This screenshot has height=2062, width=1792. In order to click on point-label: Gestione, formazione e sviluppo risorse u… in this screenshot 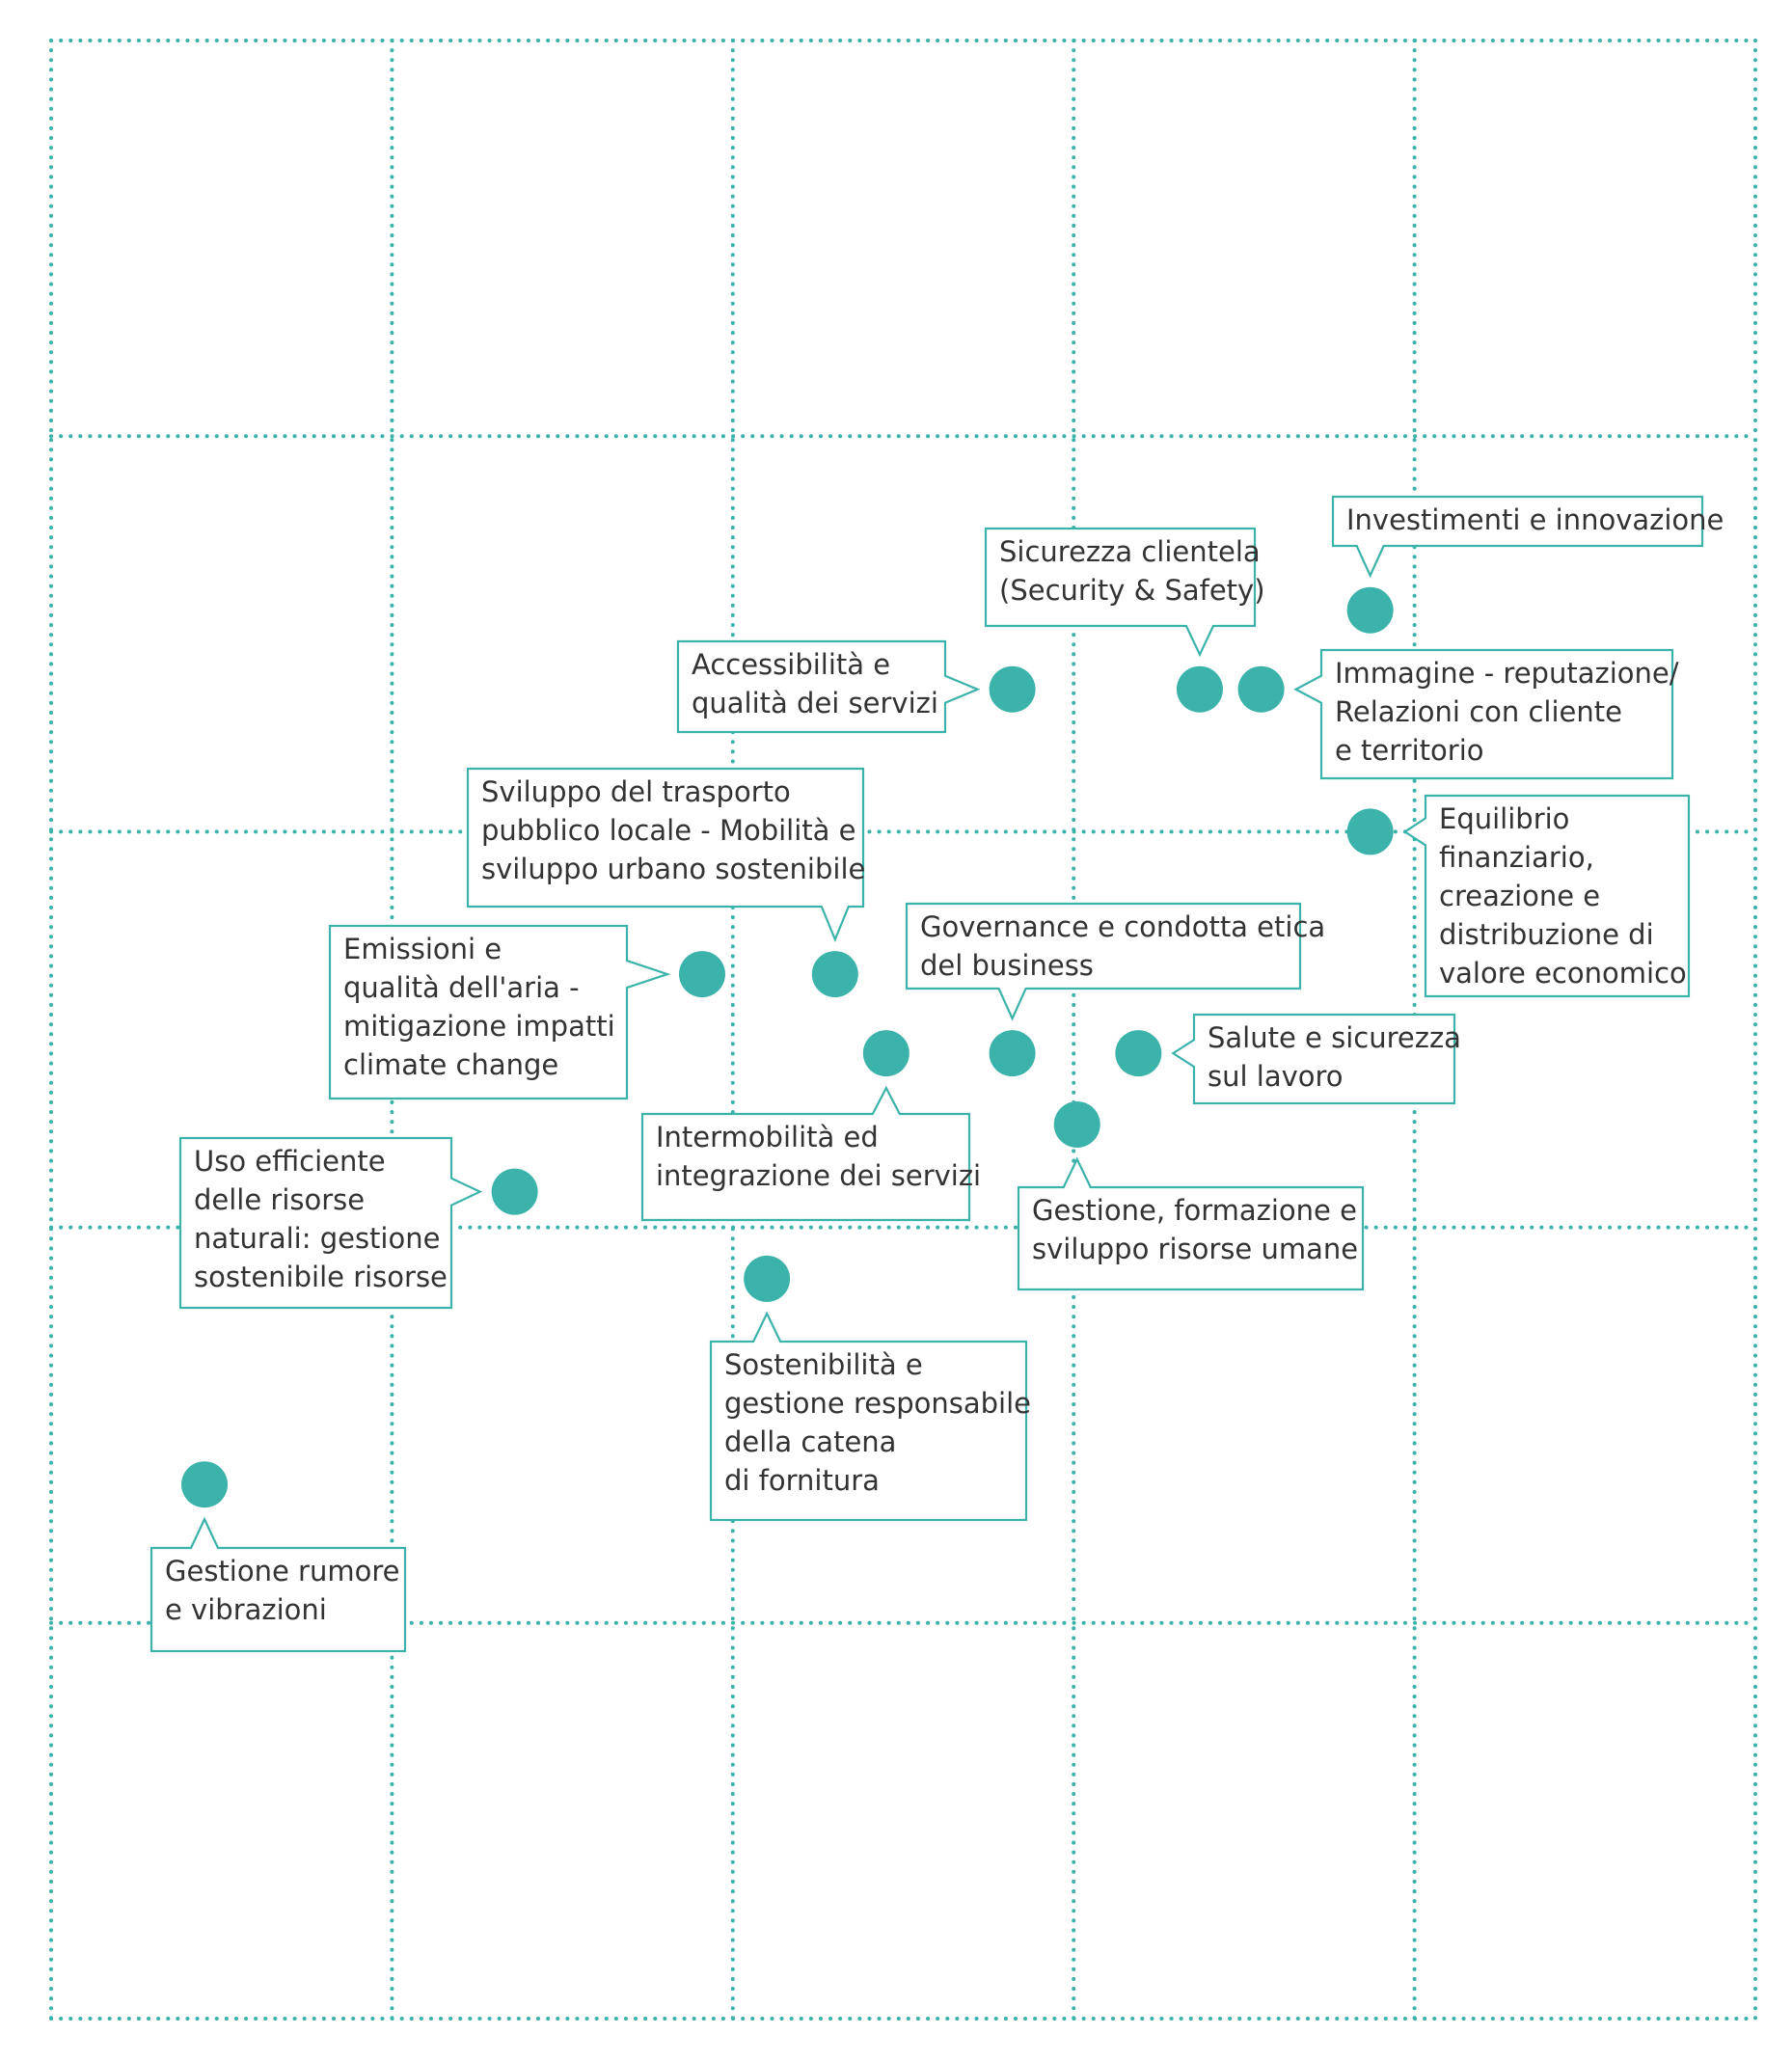, I will do `click(1195, 1229)`.